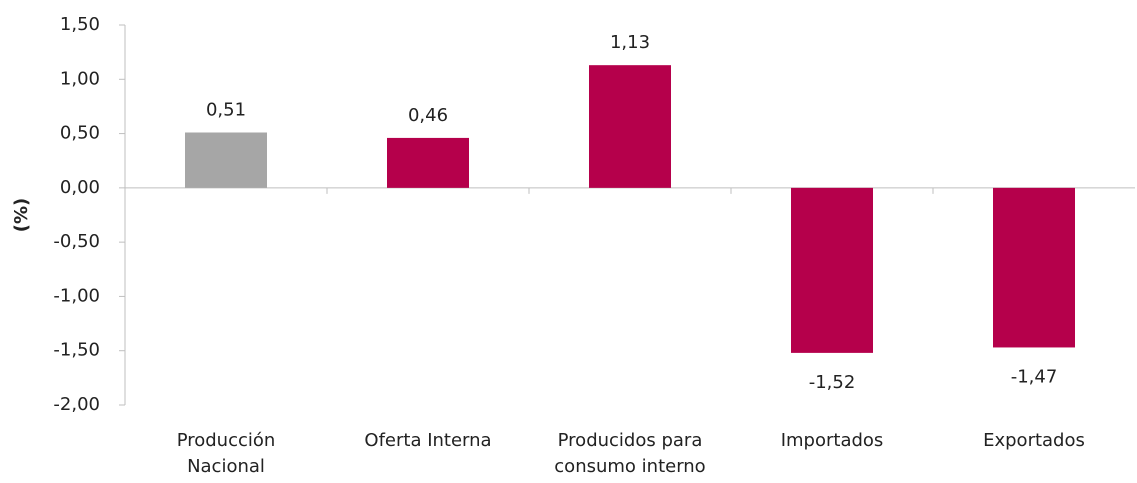 The image size is (1137, 483). What do you see at coordinates (80, 78) in the screenshot?
I see `y-tick-label: 1,00` at bounding box center [80, 78].